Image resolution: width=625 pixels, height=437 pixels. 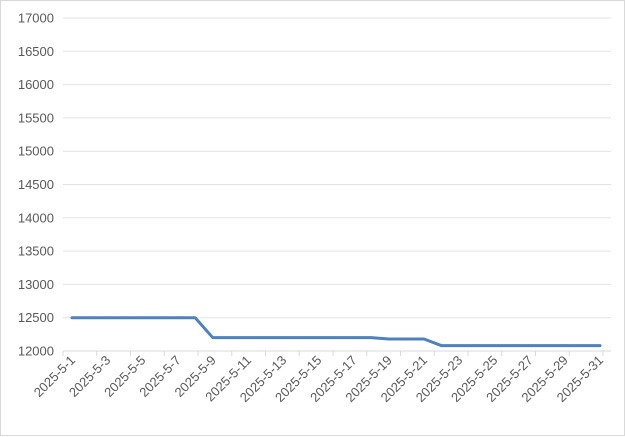 I want to click on y-tick-label: 14500, so click(x=36, y=184).